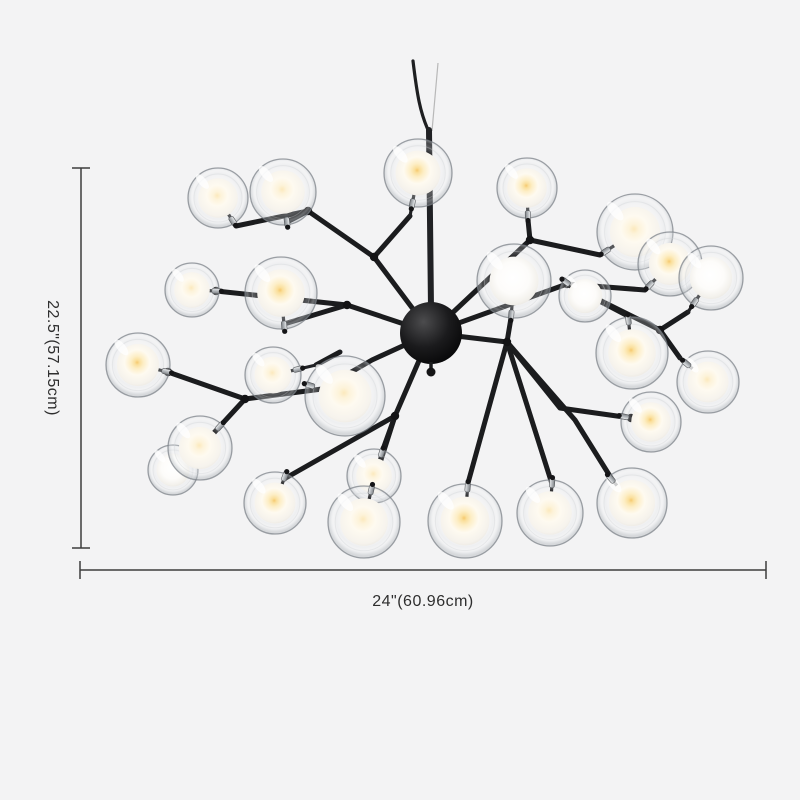 The height and width of the screenshot is (800, 800). What do you see at coordinates (431, 333) in the screenshot?
I see `center-hub` at bounding box center [431, 333].